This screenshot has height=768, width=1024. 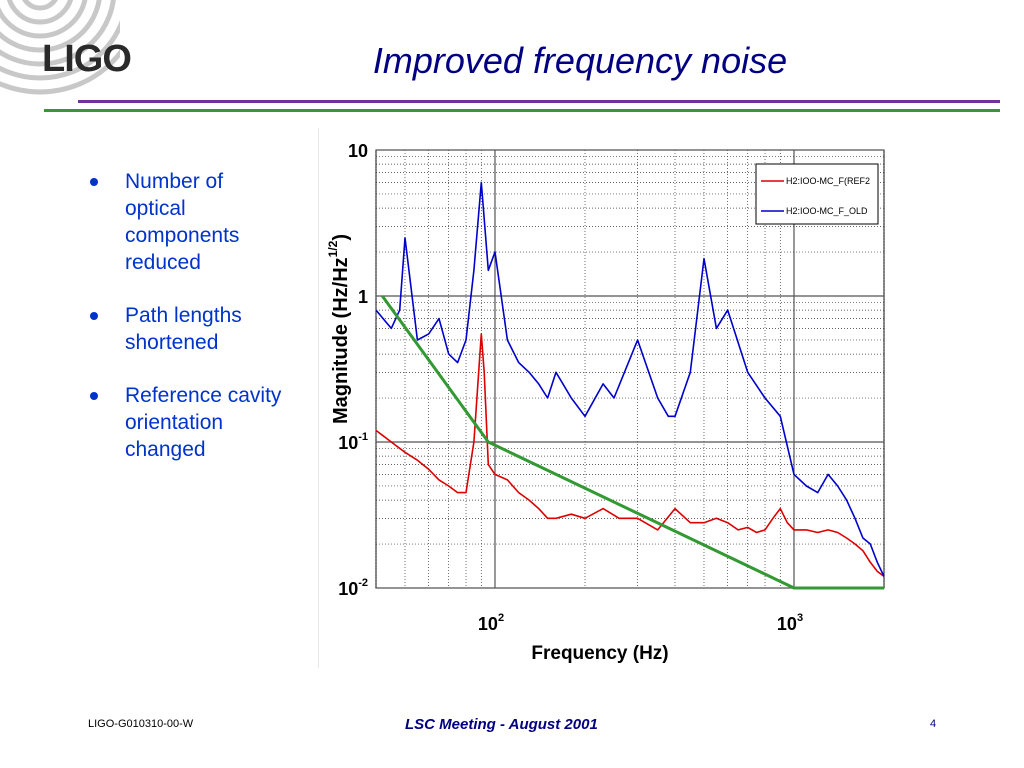 I want to click on slide-title: Improved frequency noise, so click(x=580, y=60).